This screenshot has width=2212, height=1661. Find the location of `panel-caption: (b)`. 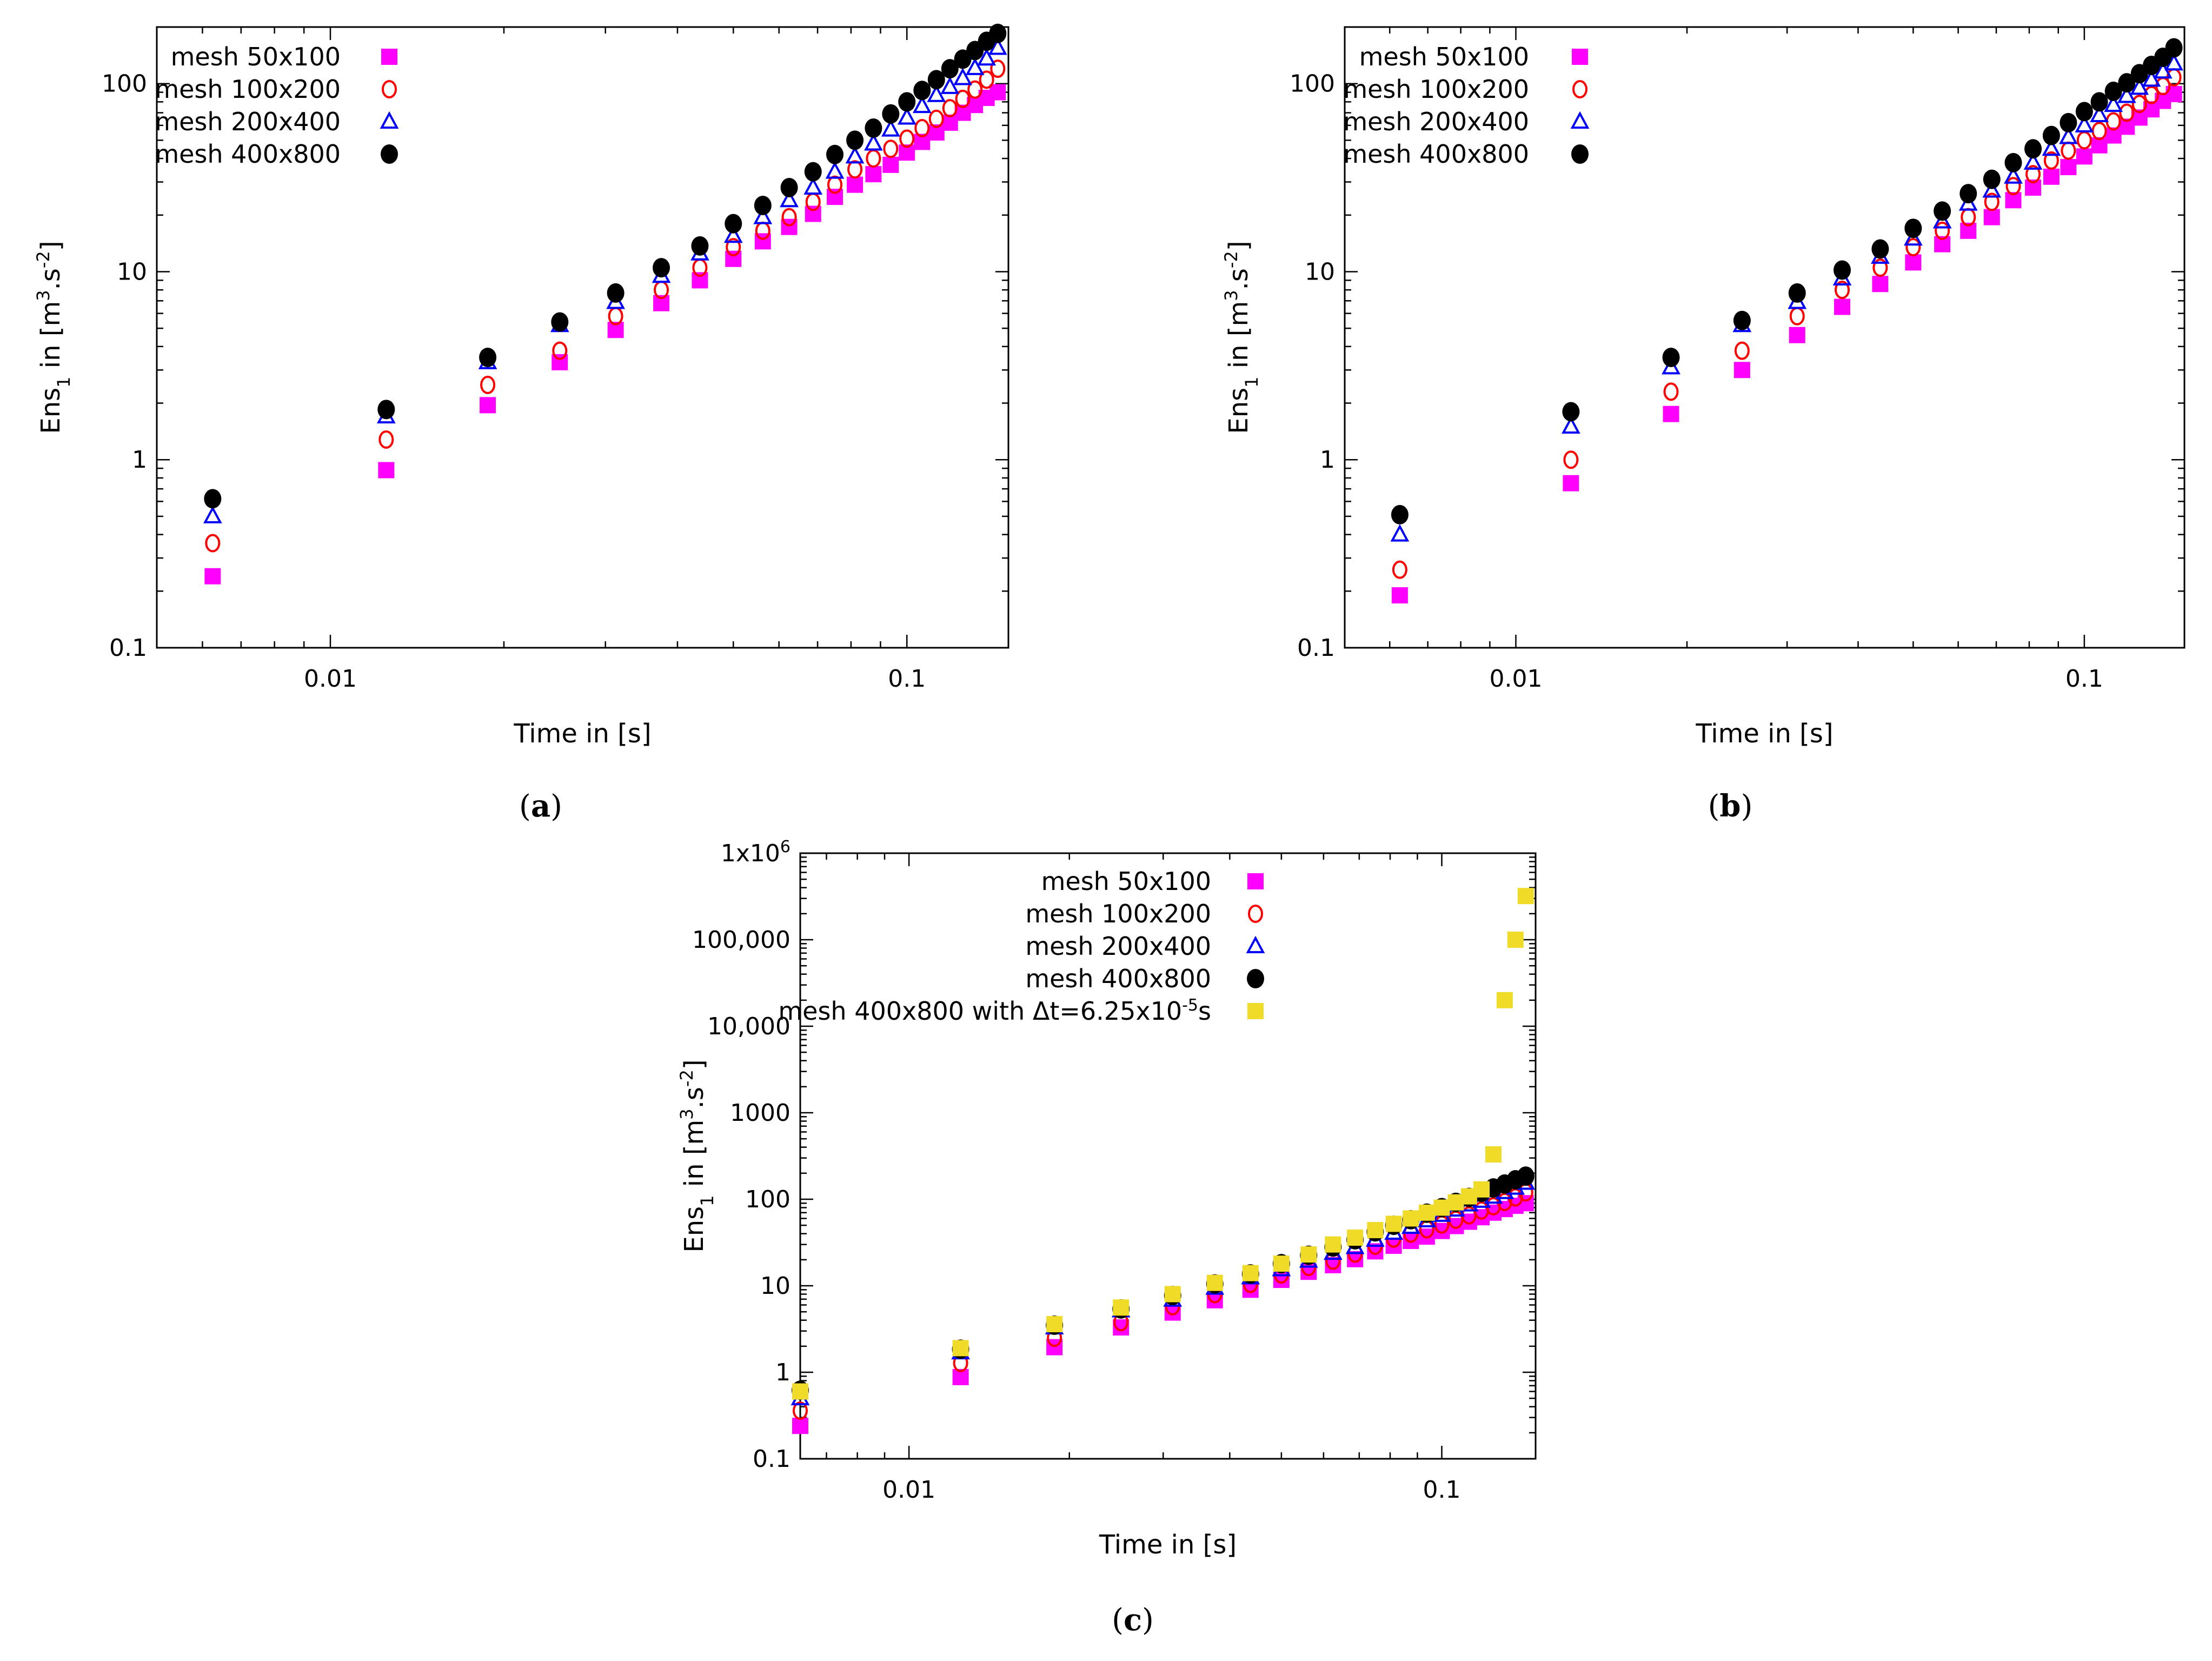

panel-caption: (b) is located at coordinates (1731, 806).